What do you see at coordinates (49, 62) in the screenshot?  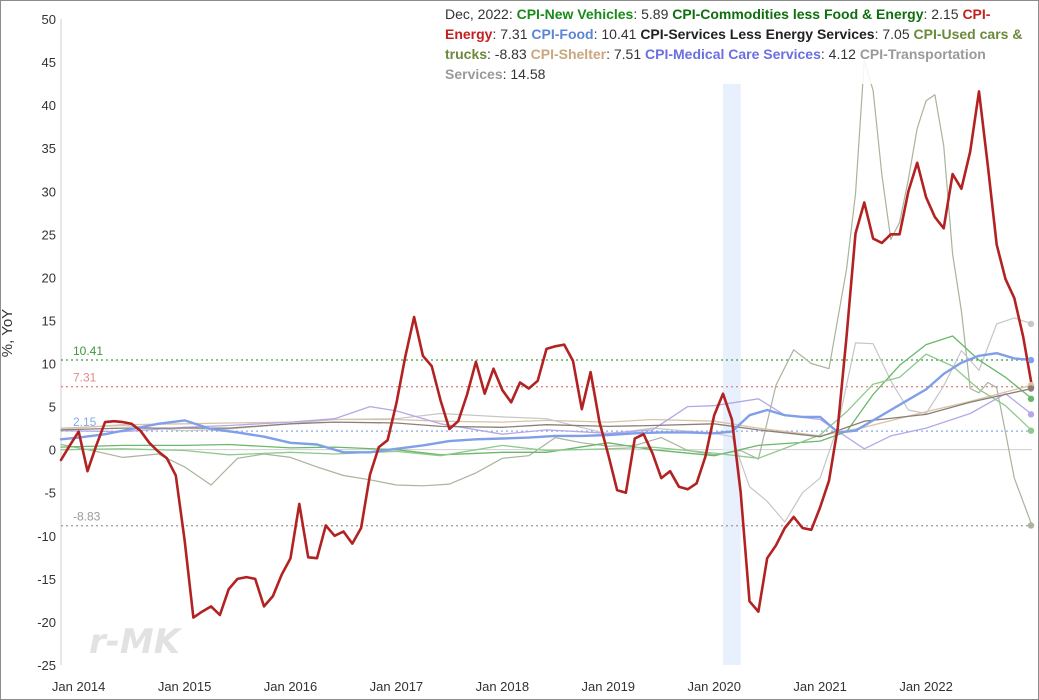 I see `y-tick-label: 45` at bounding box center [49, 62].